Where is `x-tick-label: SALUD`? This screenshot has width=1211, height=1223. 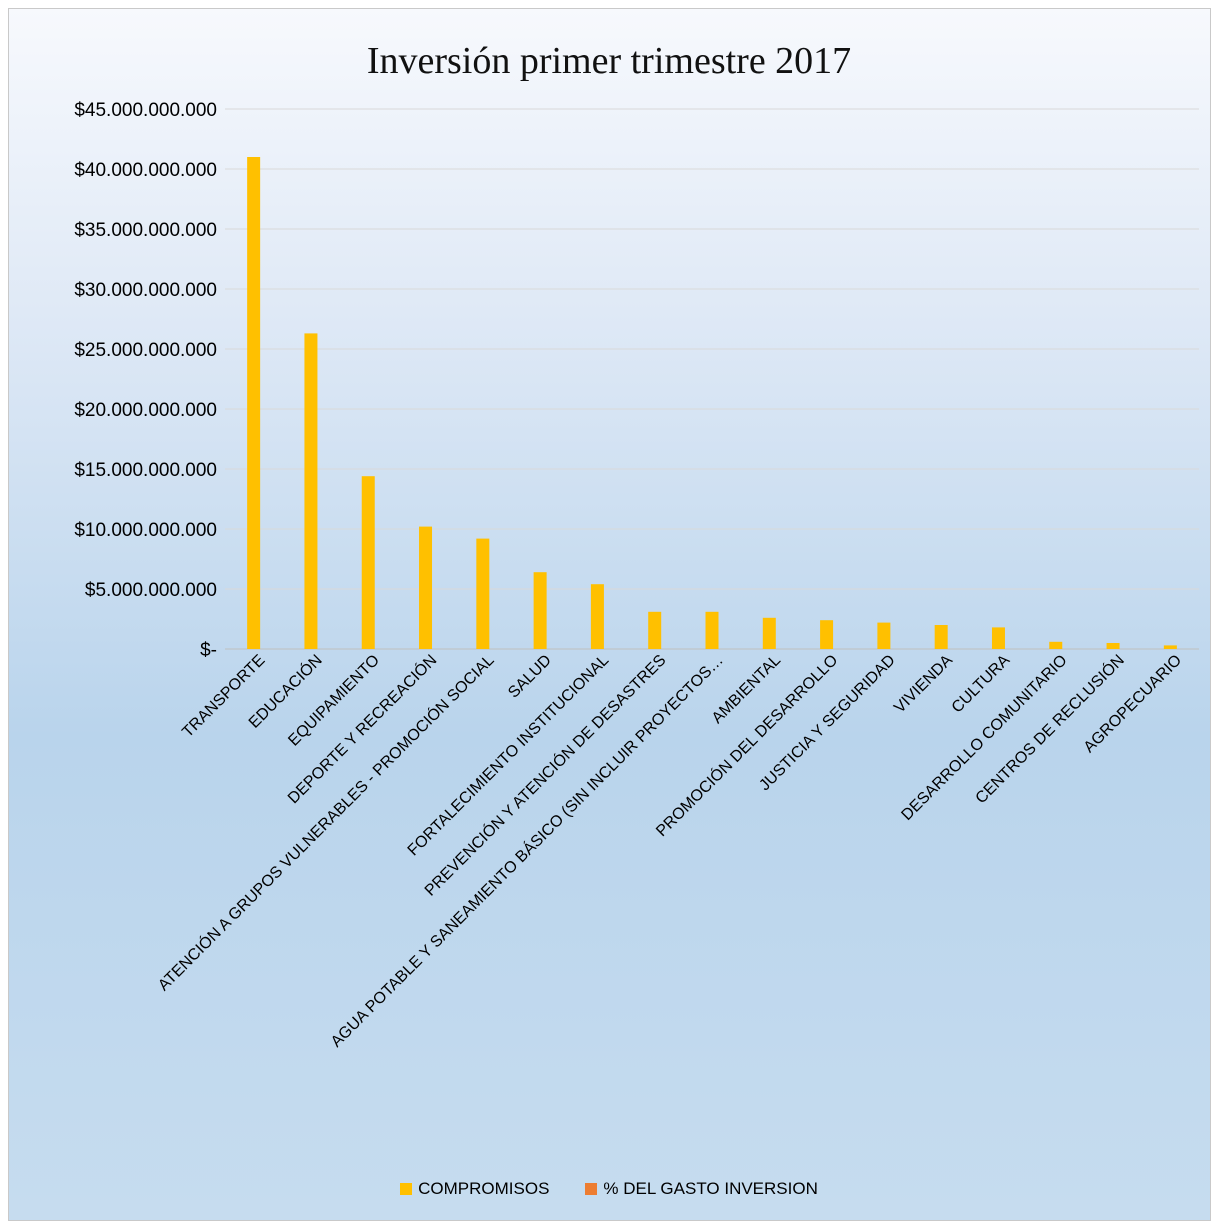 x-tick-label: SALUD is located at coordinates (530, 677).